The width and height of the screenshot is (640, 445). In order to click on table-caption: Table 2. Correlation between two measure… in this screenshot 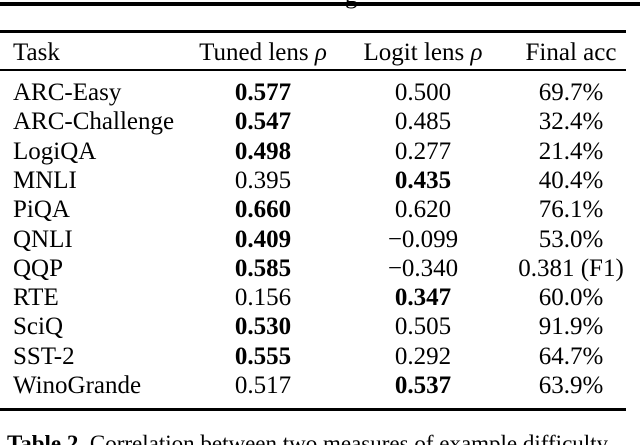, I will do `click(320, 437)`.